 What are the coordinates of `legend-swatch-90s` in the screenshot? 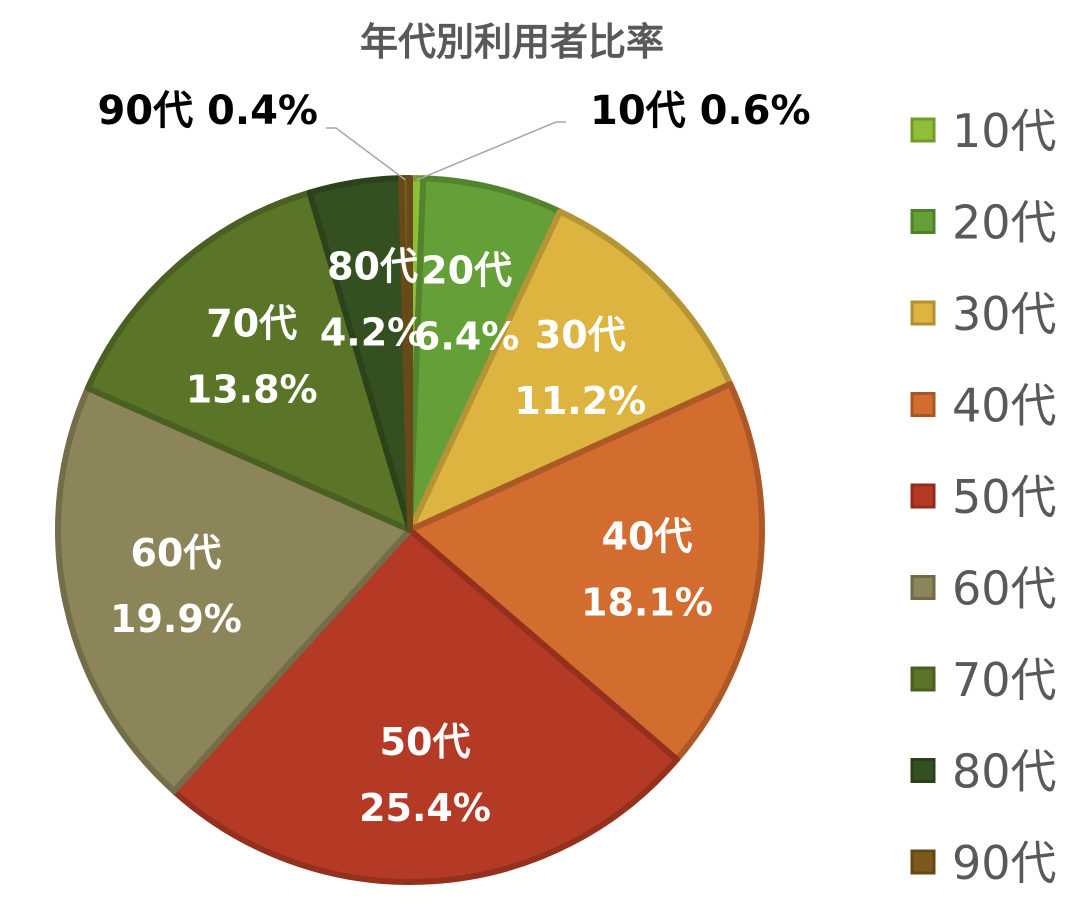 It's located at (923, 862).